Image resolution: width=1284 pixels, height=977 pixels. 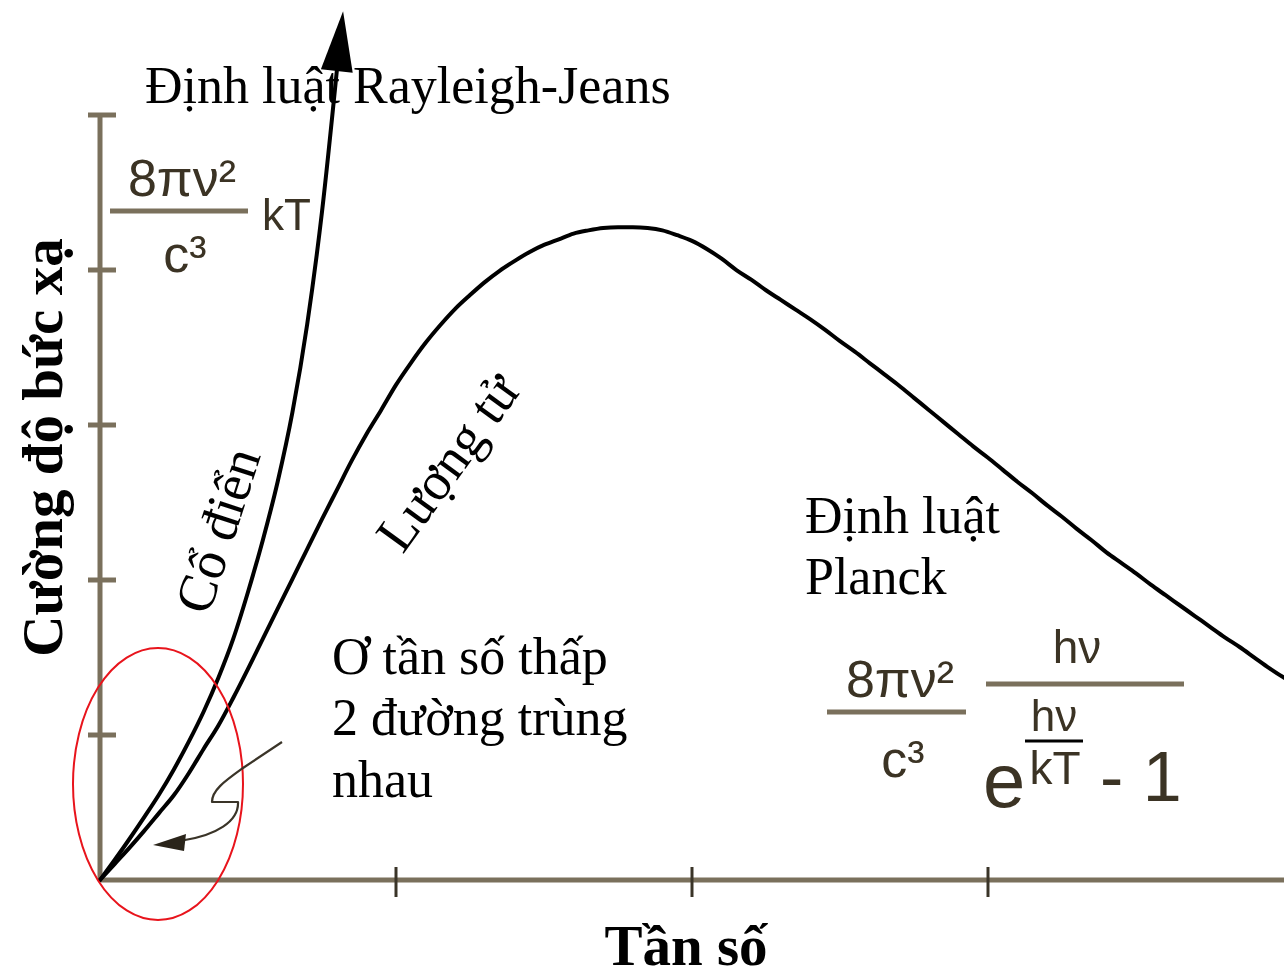 What do you see at coordinates (903, 546) in the screenshot?
I see `annotation: Định luật Planck` at bounding box center [903, 546].